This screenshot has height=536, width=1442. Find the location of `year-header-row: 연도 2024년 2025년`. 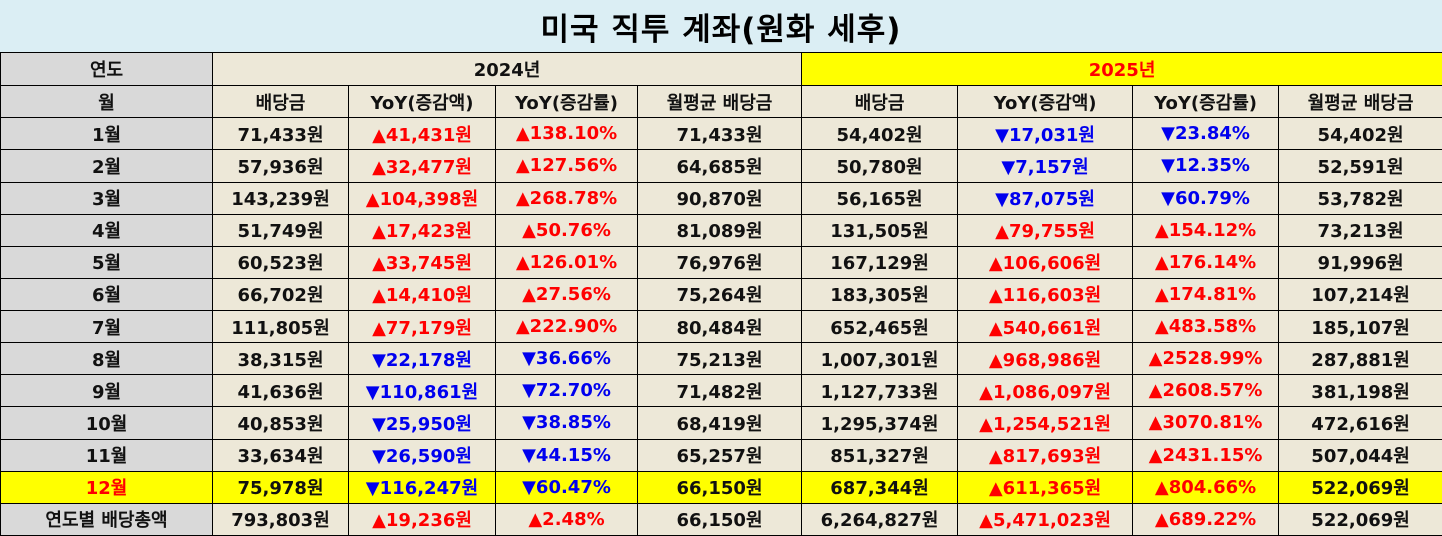

year-header-row: 연도 2024년 2025년 is located at coordinates (721, 69).